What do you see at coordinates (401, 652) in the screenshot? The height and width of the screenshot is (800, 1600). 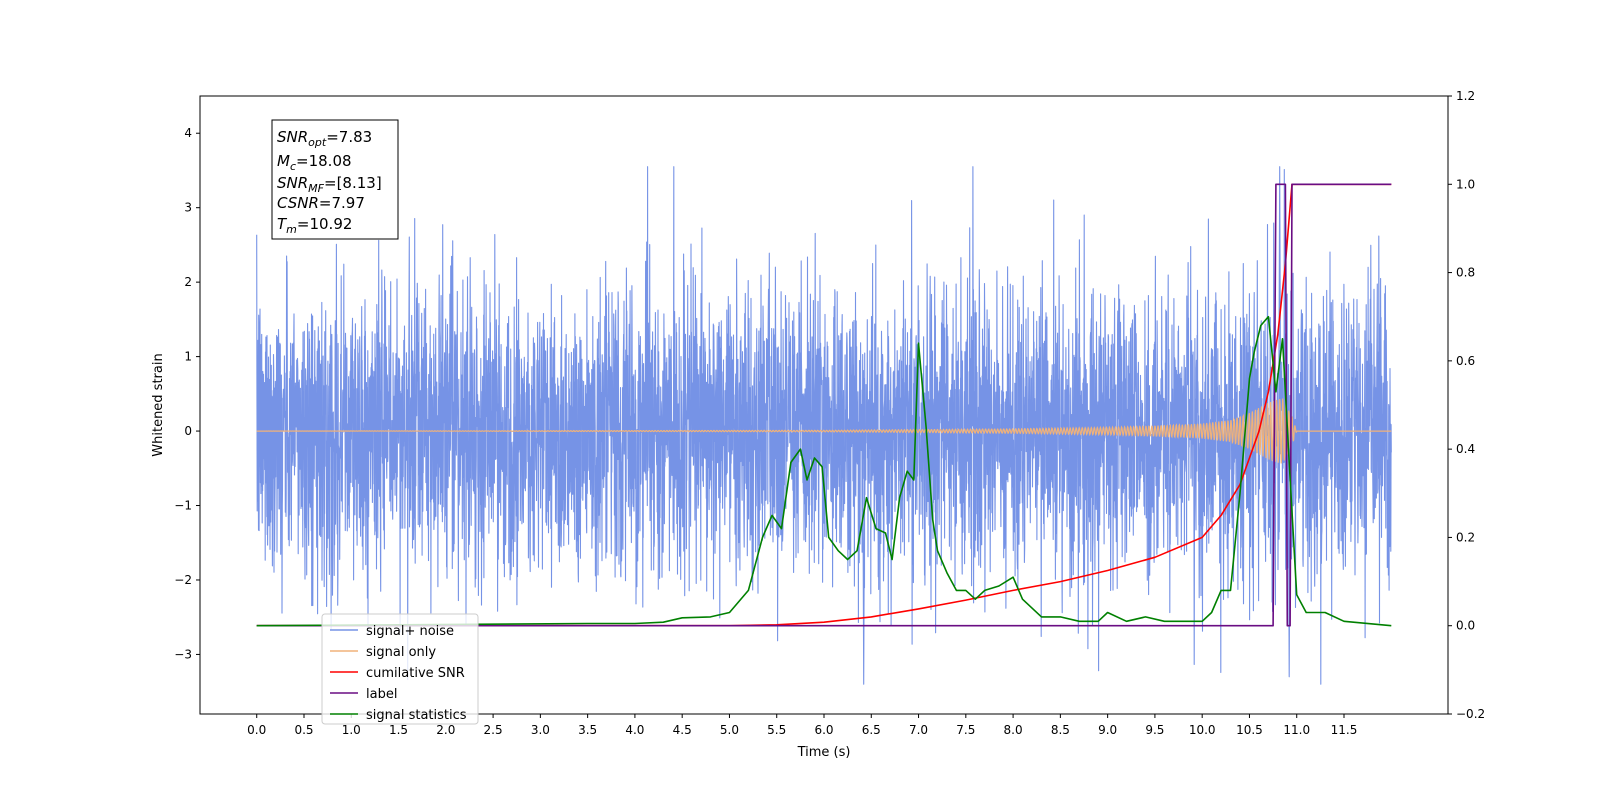 I see `legend-label: signal only` at bounding box center [401, 652].